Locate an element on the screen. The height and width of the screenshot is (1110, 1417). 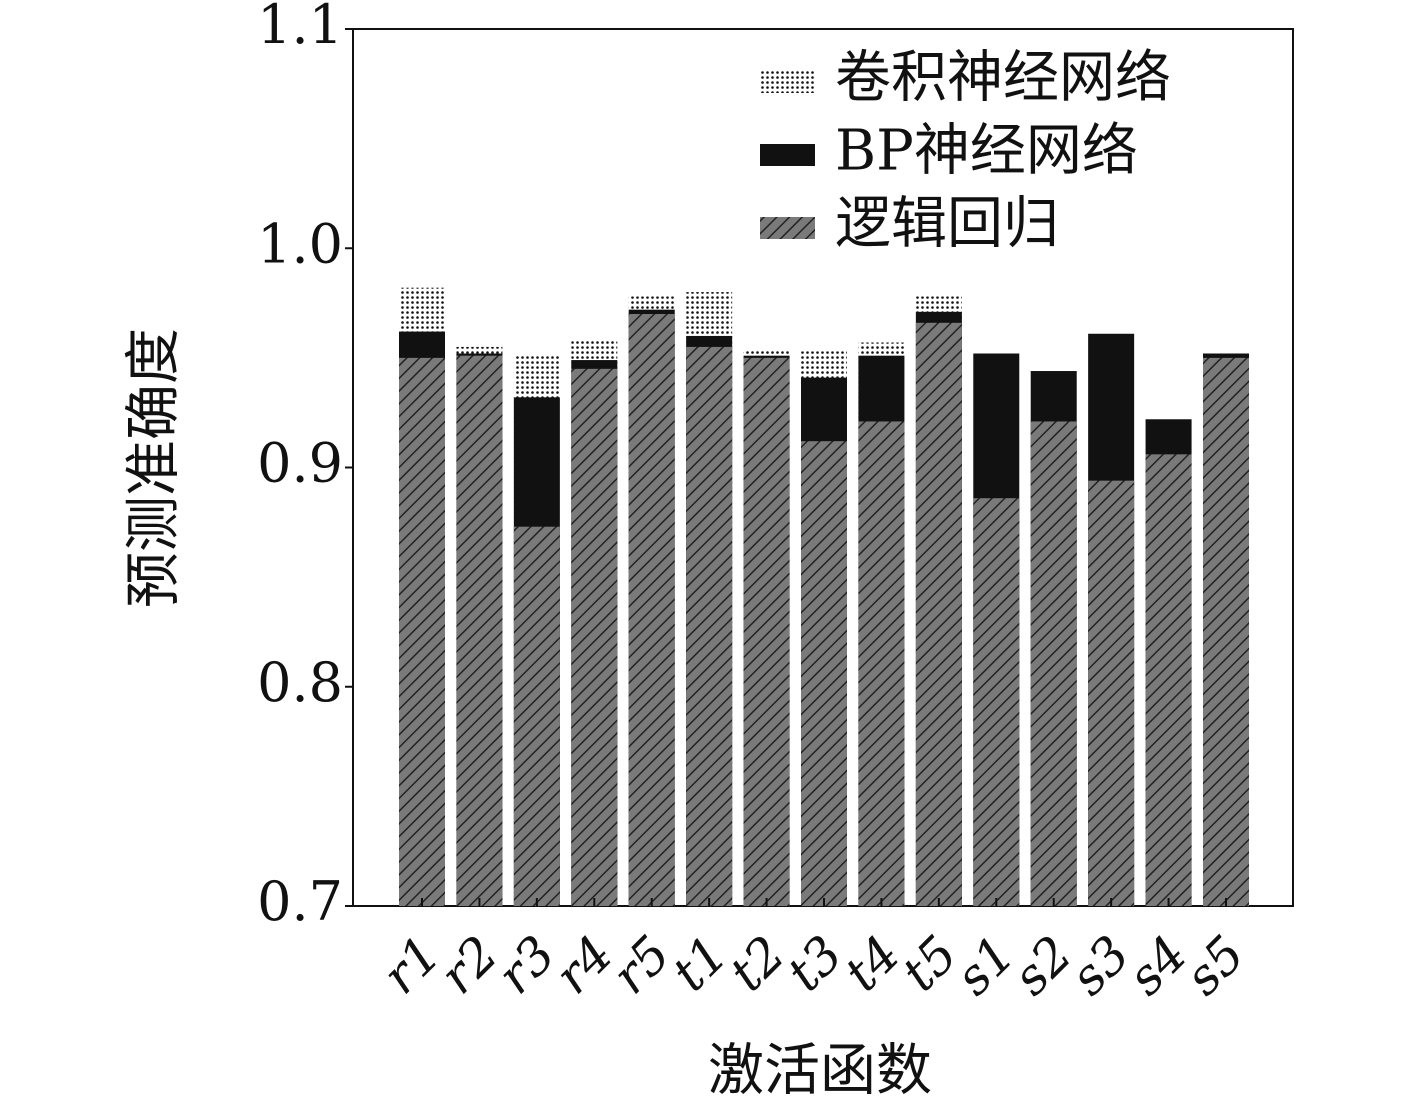
y-tick-label: 0.7 is located at coordinates (300, 901).